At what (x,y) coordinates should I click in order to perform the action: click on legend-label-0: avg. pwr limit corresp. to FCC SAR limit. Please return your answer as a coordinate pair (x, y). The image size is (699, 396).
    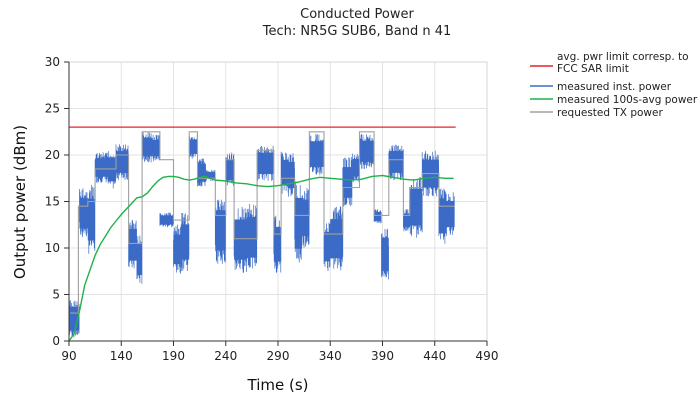
    Looking at the image, I should click on (623, 63).